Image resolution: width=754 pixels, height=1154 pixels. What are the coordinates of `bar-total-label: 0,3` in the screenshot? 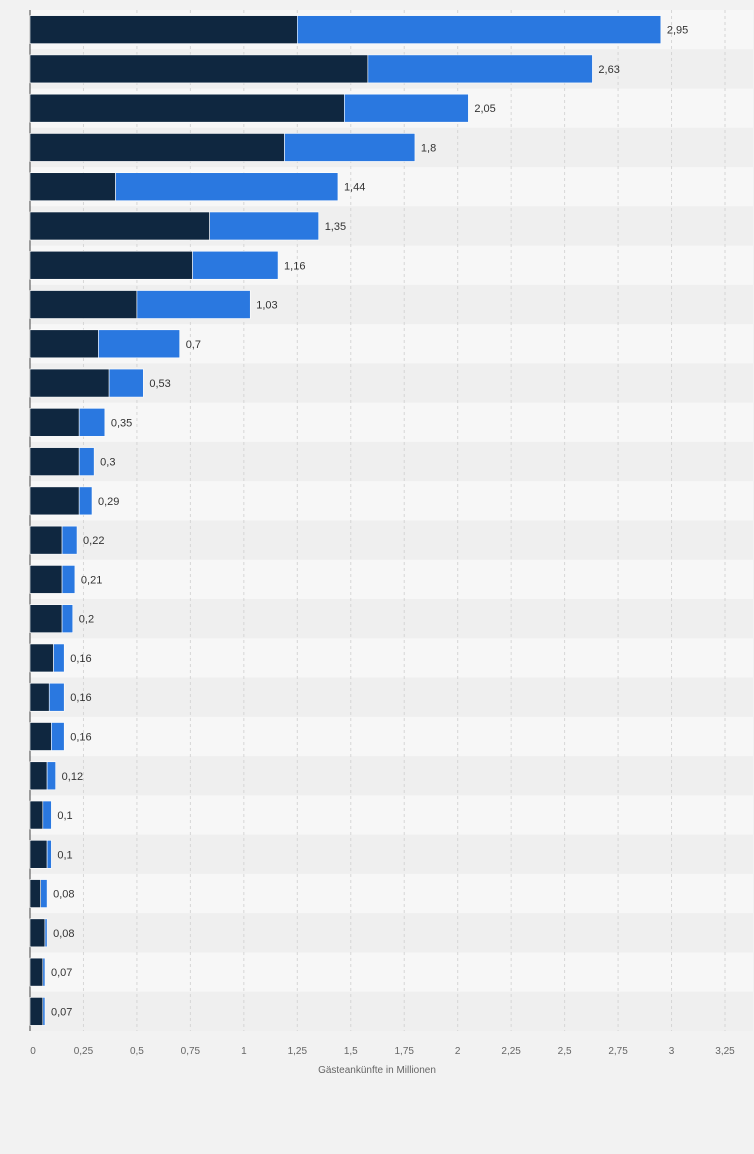 It's located at (107, 463).